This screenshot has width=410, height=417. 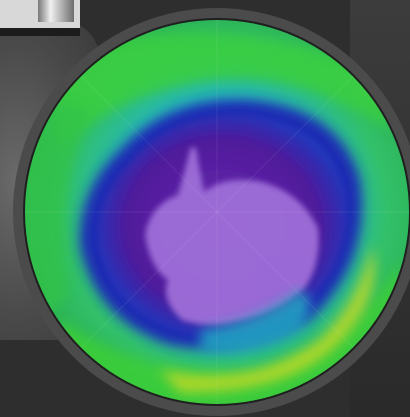 What do you see at coordinates (255, 321) in the screenshot?
I see `cyan-lobe` at bounding box center [255, 321].